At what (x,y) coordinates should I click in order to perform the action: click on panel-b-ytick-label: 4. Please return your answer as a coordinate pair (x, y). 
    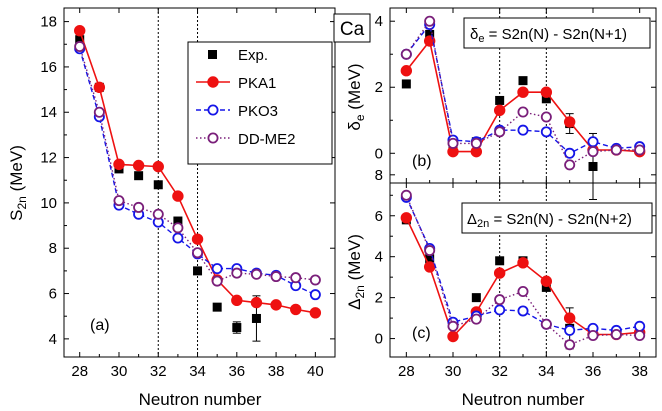
    Looking at the image, I should click on (379, 21).